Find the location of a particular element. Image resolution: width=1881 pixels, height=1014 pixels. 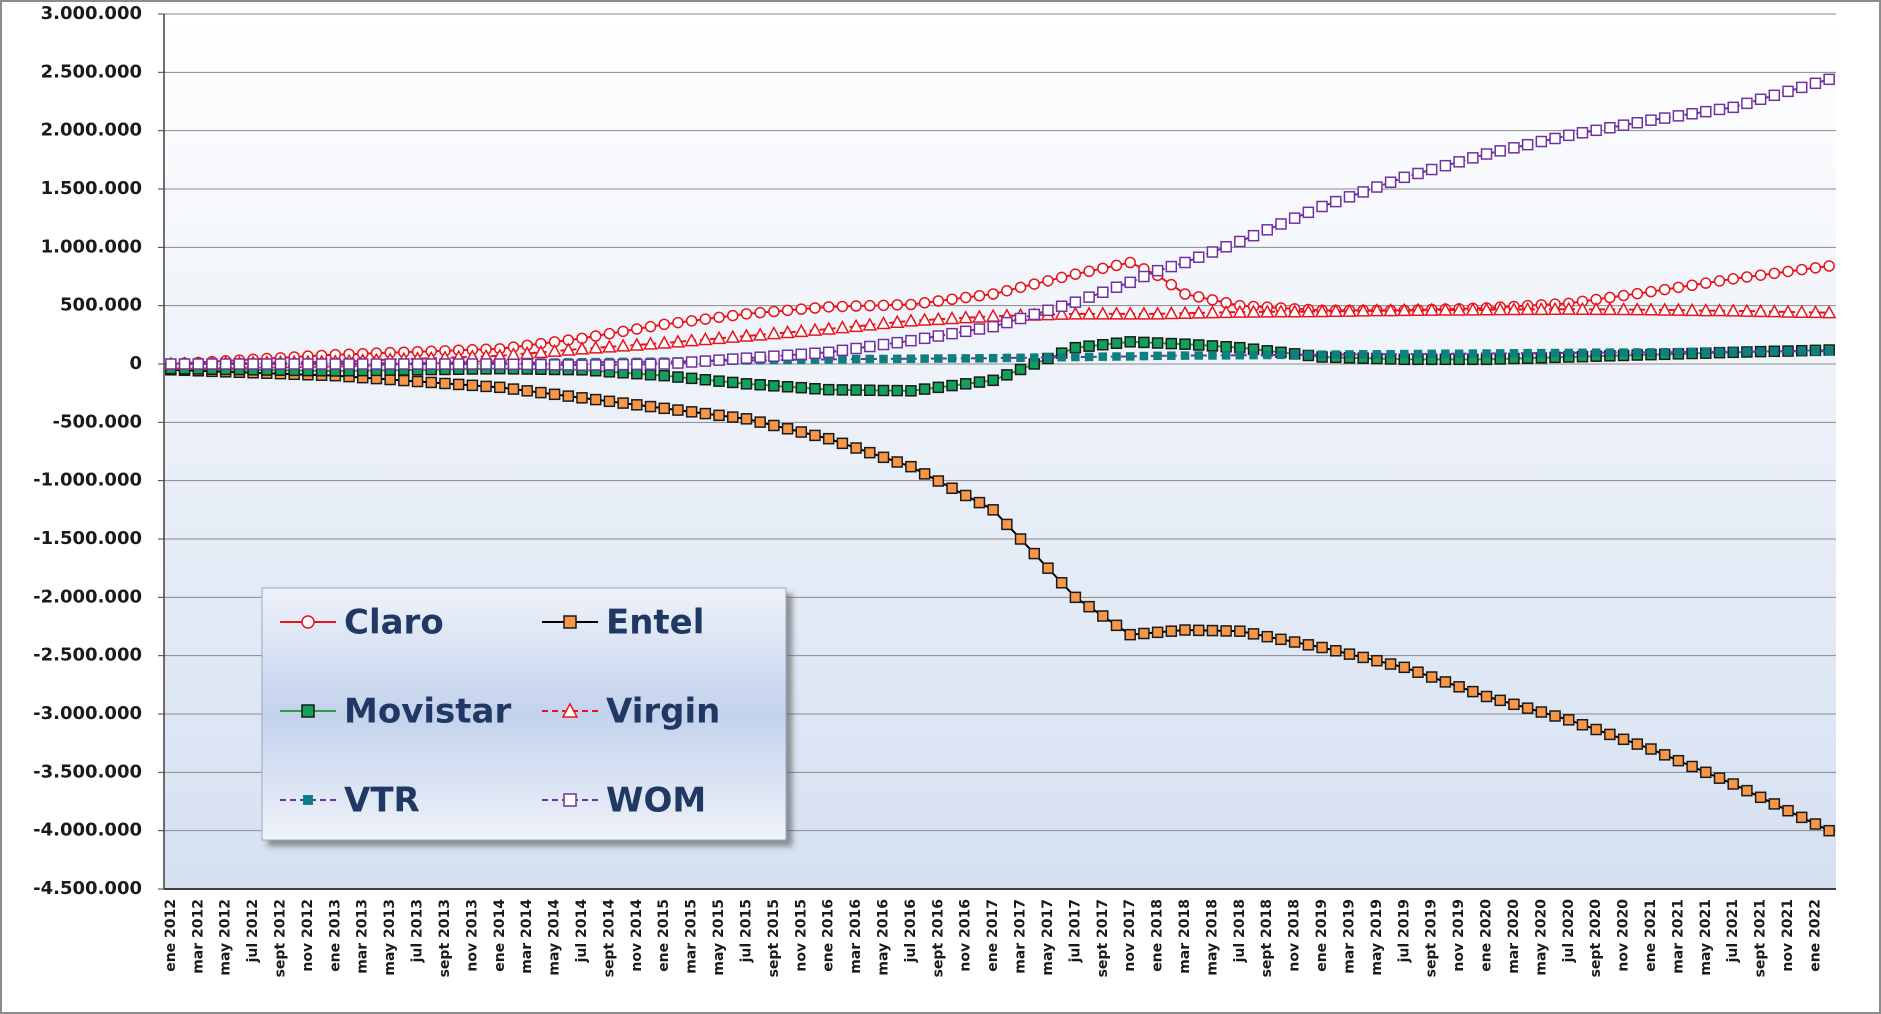

x-tick-label: mar 2021 is located at coordinates (1678, 936).